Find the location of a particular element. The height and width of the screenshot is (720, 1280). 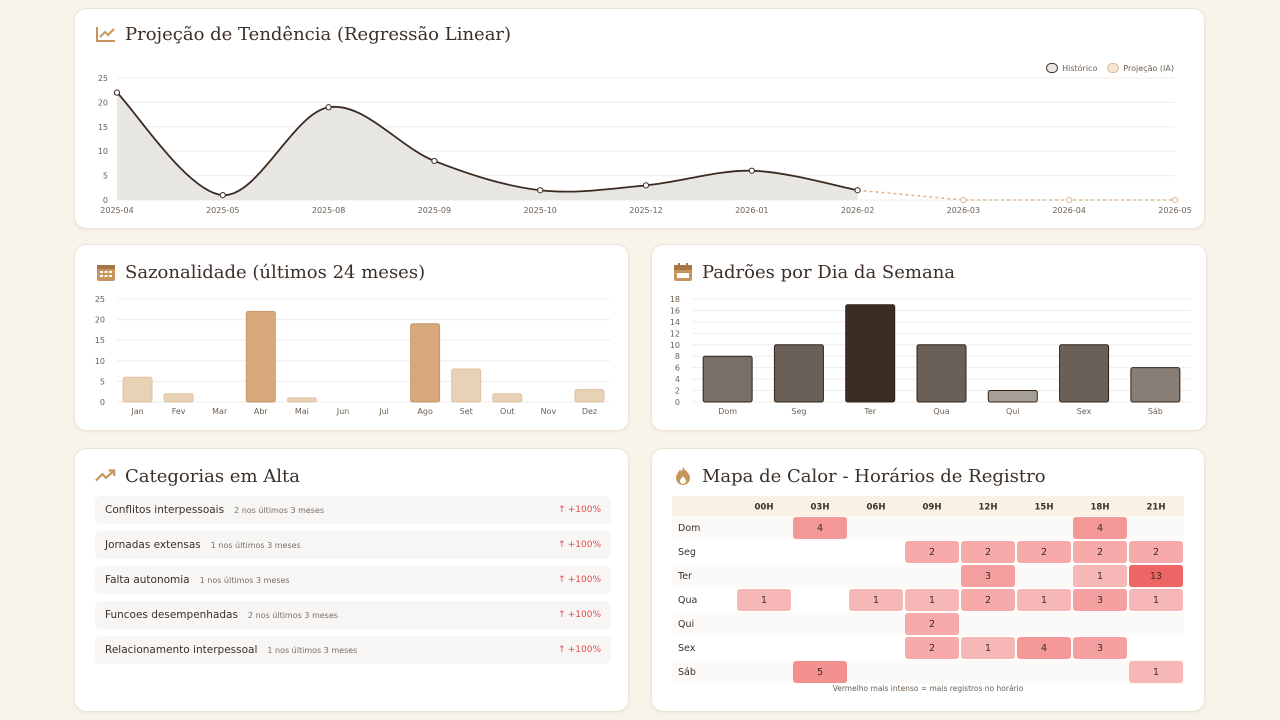

heatmap-title-text: Mapa de Calor - Horários de Registro is located at coordinates (874, 476).